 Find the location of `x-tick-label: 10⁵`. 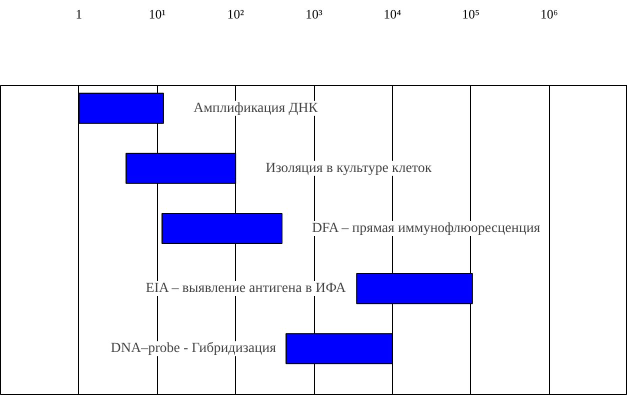

x-tick-label: 10⁵ is located at coordinates (471, 14).